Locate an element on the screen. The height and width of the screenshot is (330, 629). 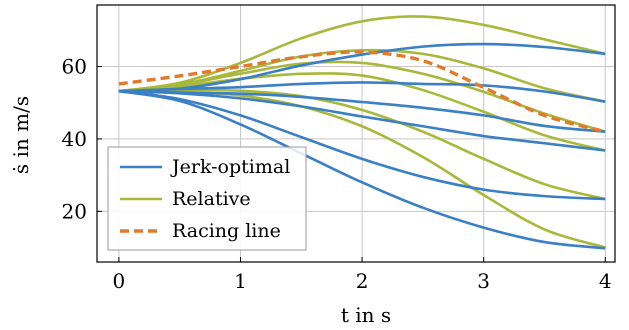
x-tick-label: 3 is located at coordinates (483, 281).